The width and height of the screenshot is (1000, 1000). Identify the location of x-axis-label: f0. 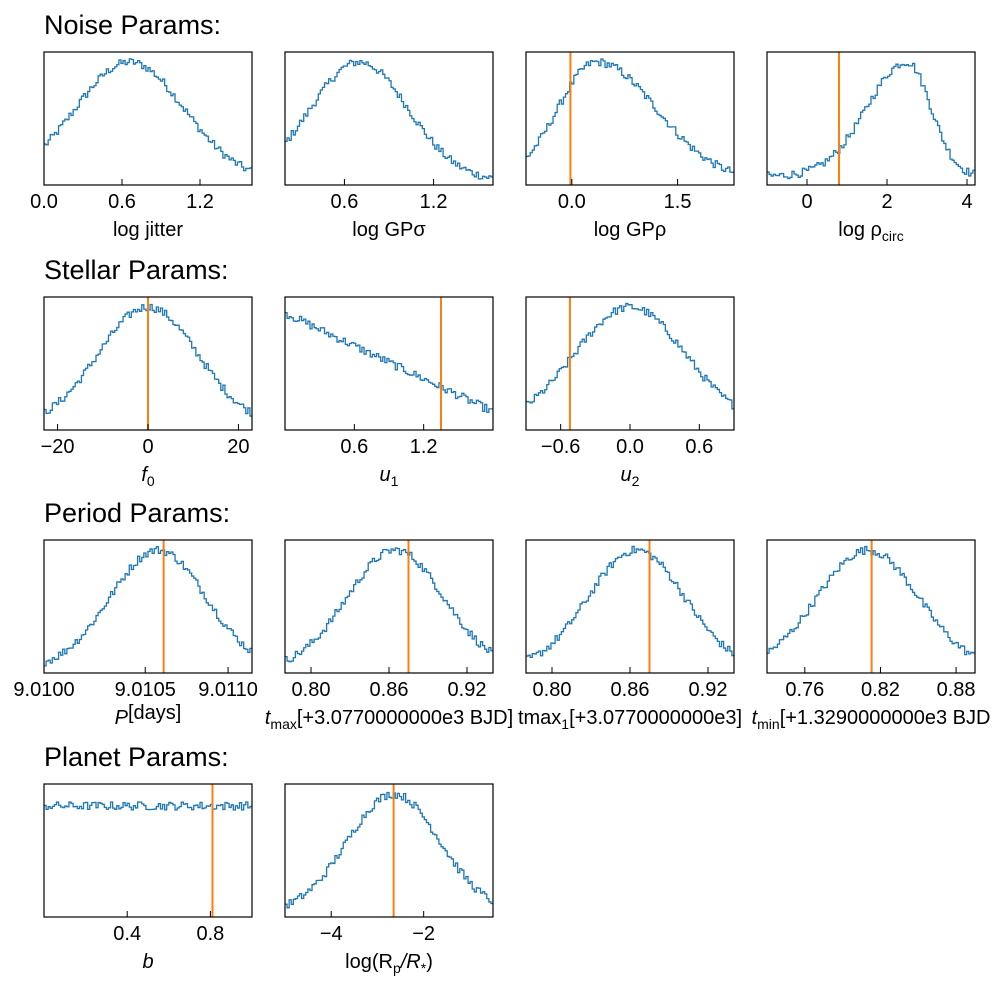
(148, 476).